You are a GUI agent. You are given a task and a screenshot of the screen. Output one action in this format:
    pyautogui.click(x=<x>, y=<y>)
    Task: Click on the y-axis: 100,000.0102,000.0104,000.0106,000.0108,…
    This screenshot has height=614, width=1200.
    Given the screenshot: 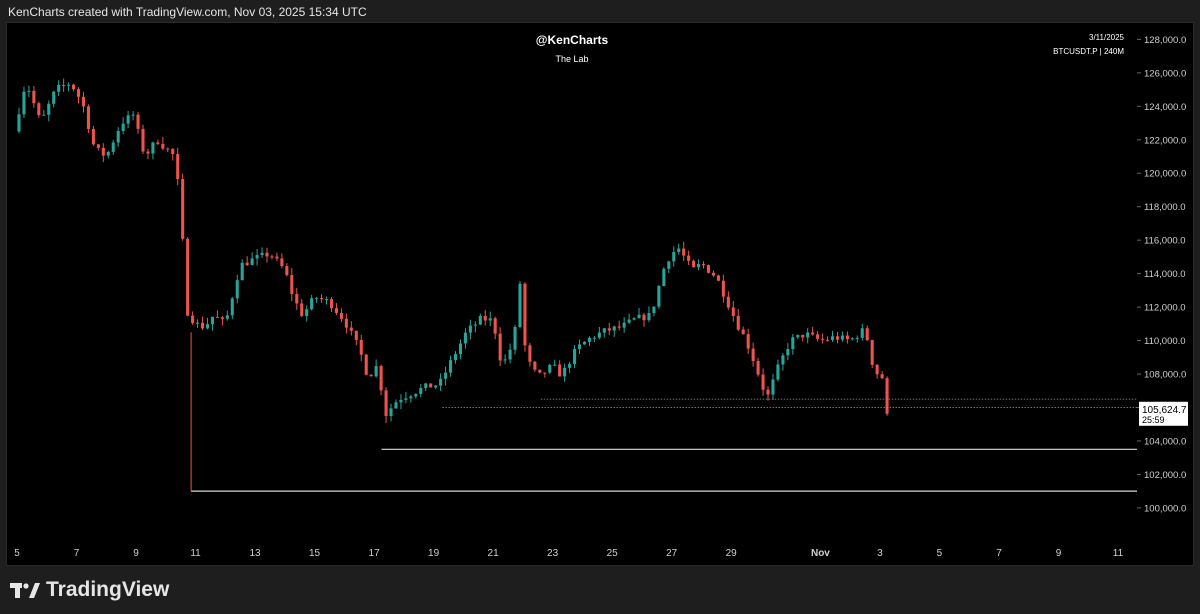 What is the action you would take?
    pyautogui.click(x=1161, y=274)
    